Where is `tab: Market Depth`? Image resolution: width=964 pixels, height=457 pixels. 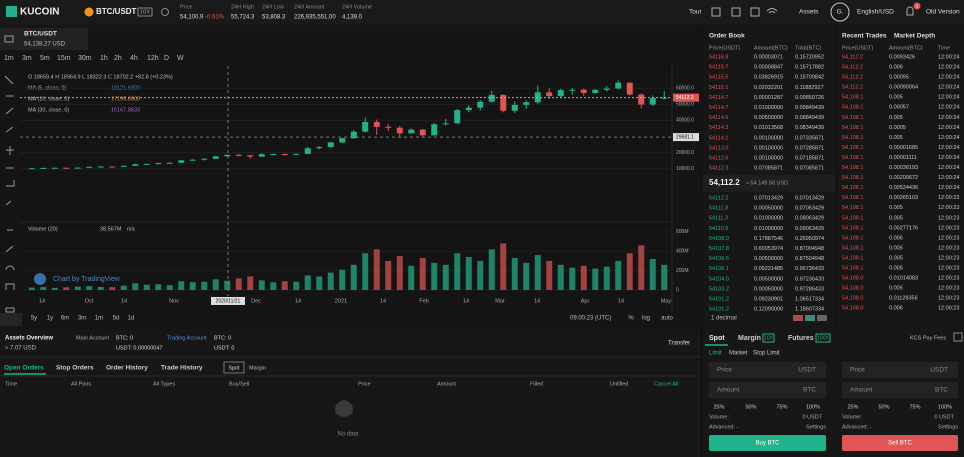 tab: Market Depth is located at coordinates (914, 36).